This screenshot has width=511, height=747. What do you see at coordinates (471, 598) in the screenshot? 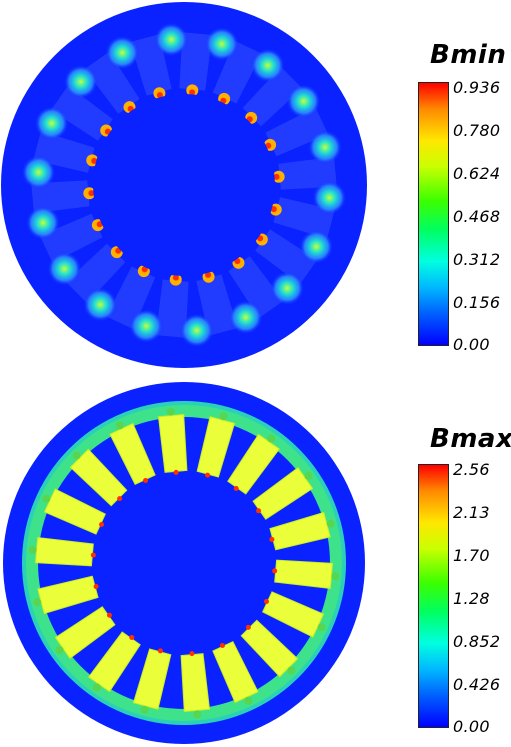
I see `bmax-tick-label: 1.28` at bounding box center [471, 598].